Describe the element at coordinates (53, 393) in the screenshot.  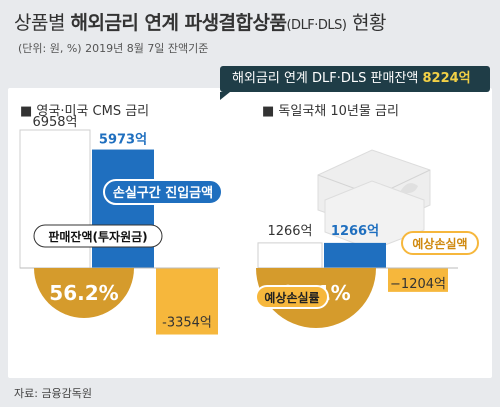
I see `source-note: 자료: 금융감독원` at that location.